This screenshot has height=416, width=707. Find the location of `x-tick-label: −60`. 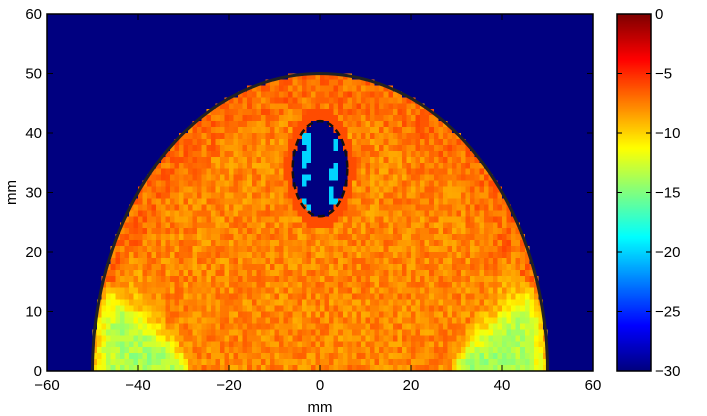

x-tick-label: −60 is located at coordinates (46, 385).